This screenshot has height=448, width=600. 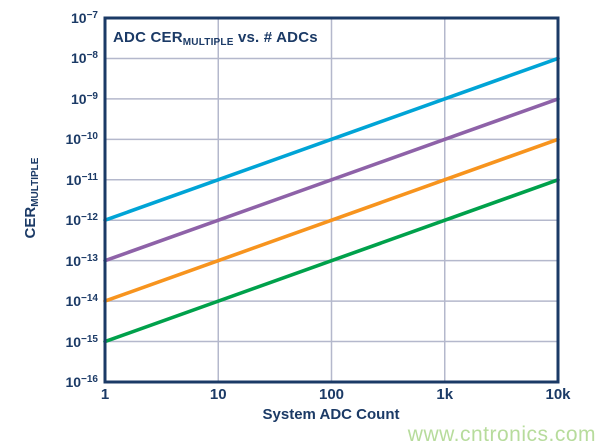 What do you see at coordinates (331, 394) in the screenshot?
I see `x-tick-label: 100` at bounding box center [331, 394].